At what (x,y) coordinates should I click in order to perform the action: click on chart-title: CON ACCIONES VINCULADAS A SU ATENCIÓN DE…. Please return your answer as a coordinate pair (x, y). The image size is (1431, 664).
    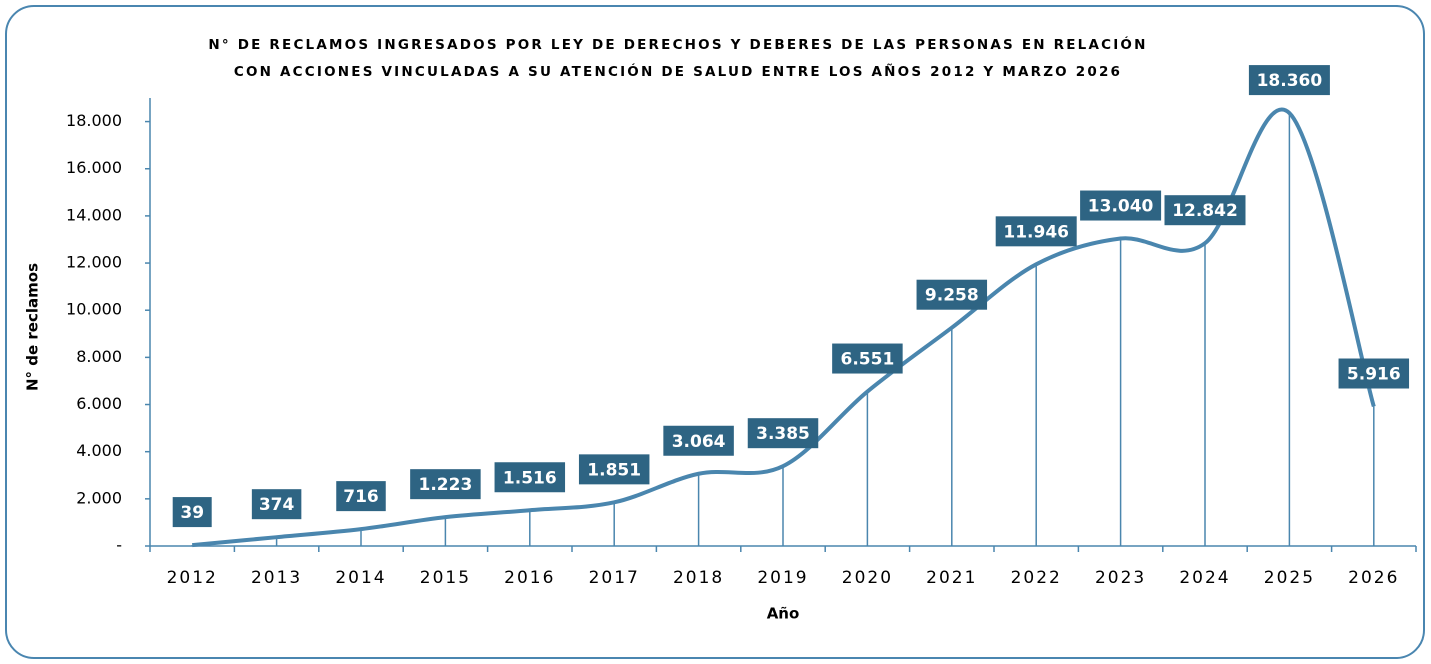
    Looking at the image, I should click on (678, 71).